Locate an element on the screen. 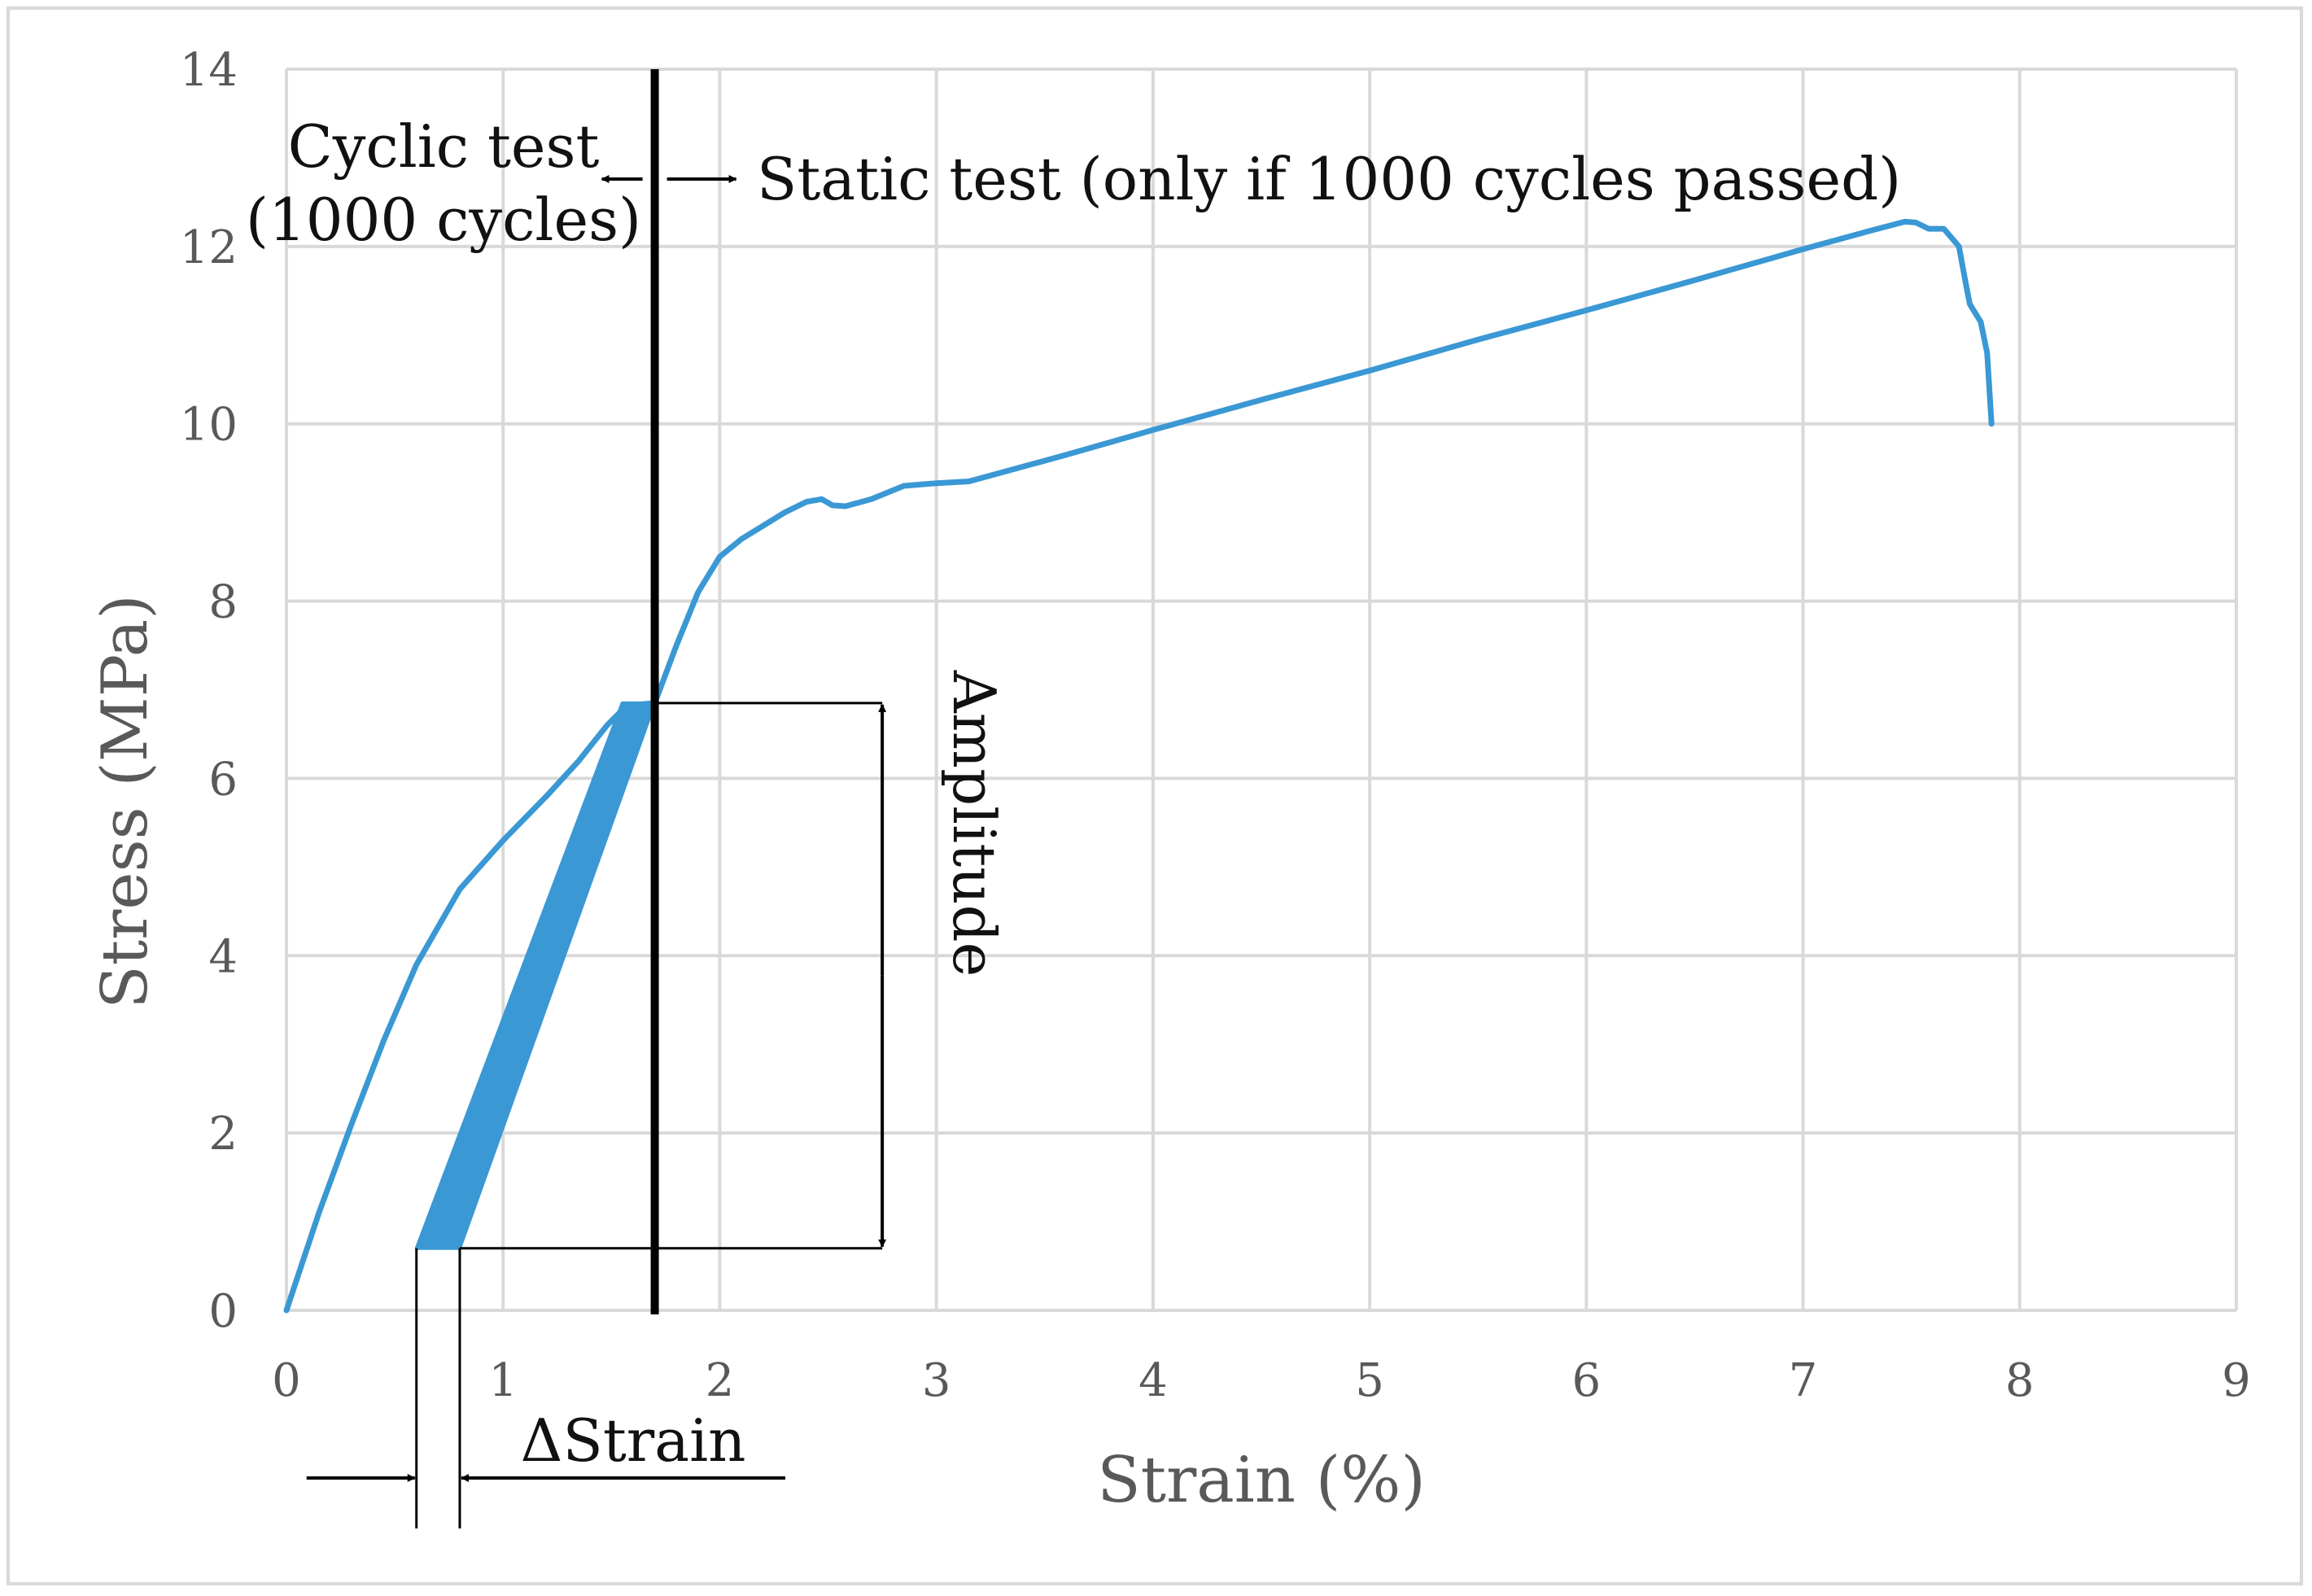 The image size is (2312, 1596). x-tick-label: 0 is located at coordinates (286, 1380).